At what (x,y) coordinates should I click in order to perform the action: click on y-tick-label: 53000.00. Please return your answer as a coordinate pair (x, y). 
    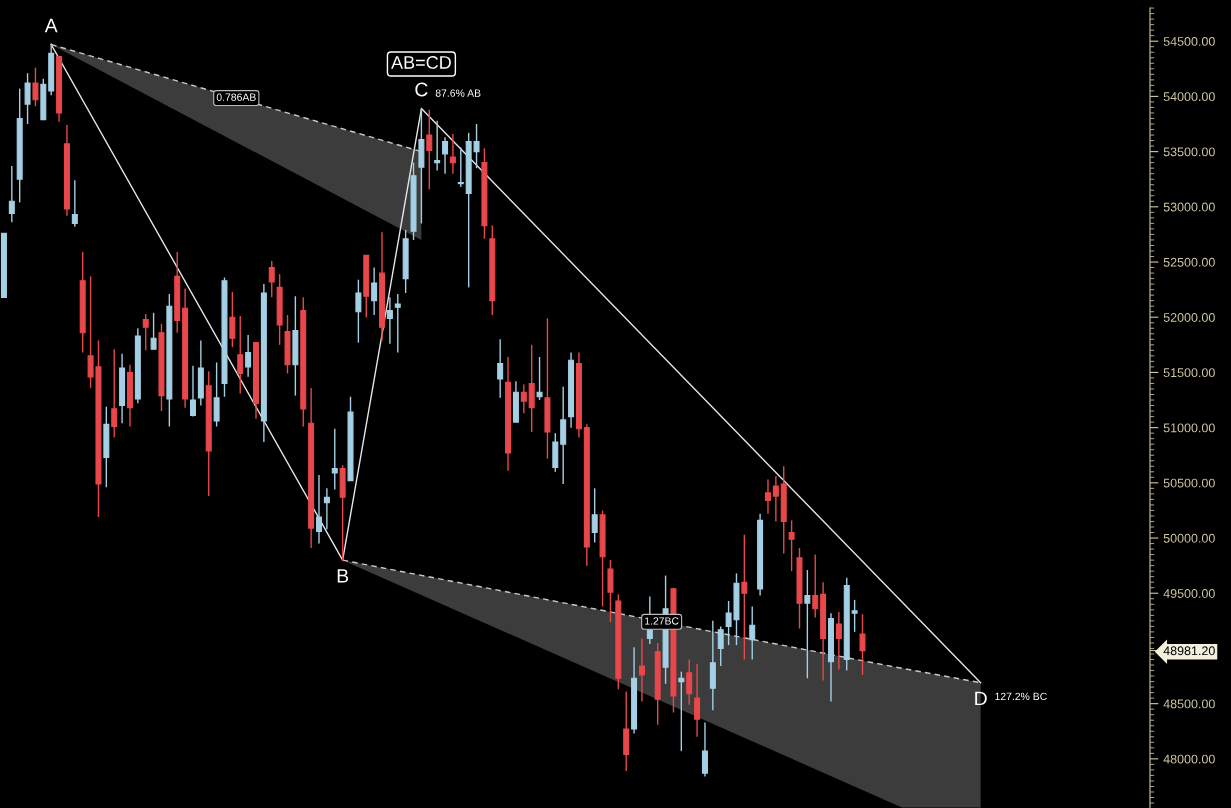
    Looking at the image, I should click on (1189, 207).